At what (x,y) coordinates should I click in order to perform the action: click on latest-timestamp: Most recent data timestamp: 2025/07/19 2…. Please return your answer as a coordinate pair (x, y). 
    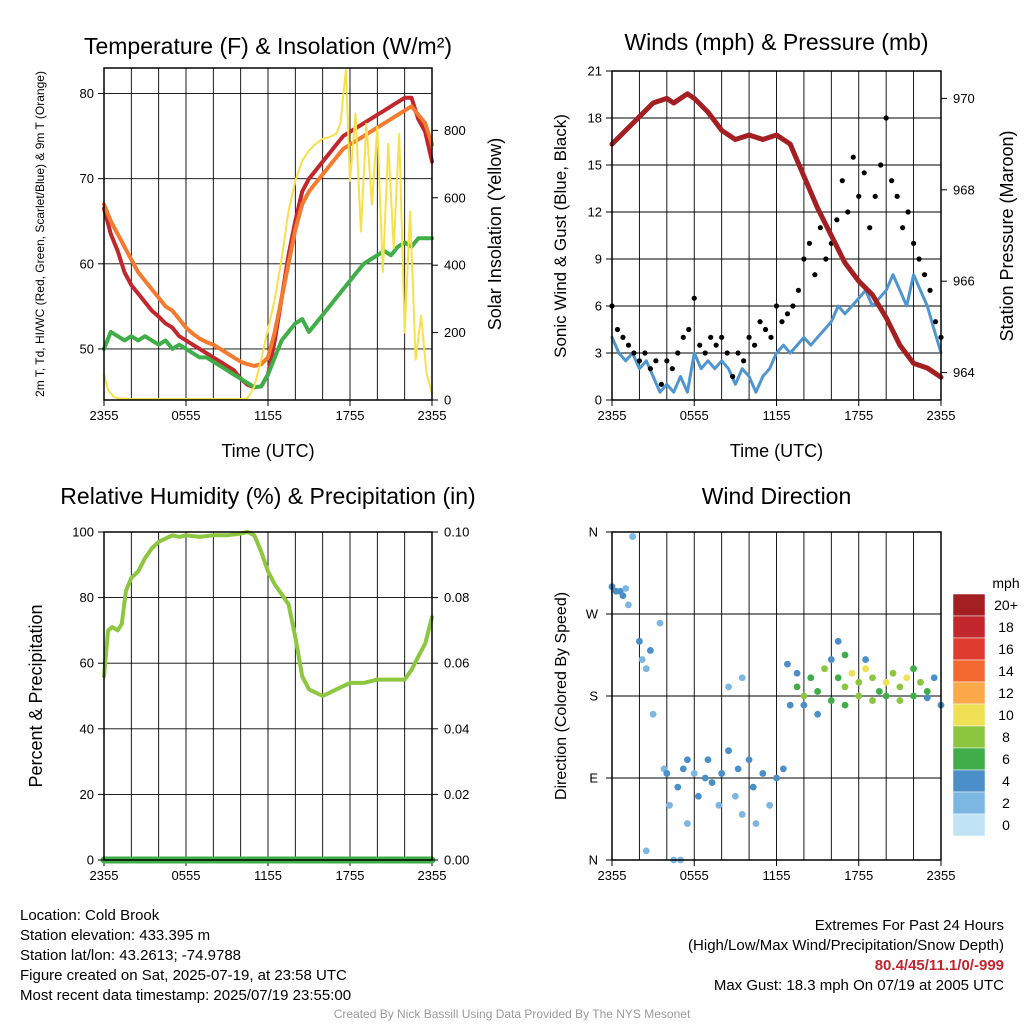
    Looking at the image, I should click on (186, 995).